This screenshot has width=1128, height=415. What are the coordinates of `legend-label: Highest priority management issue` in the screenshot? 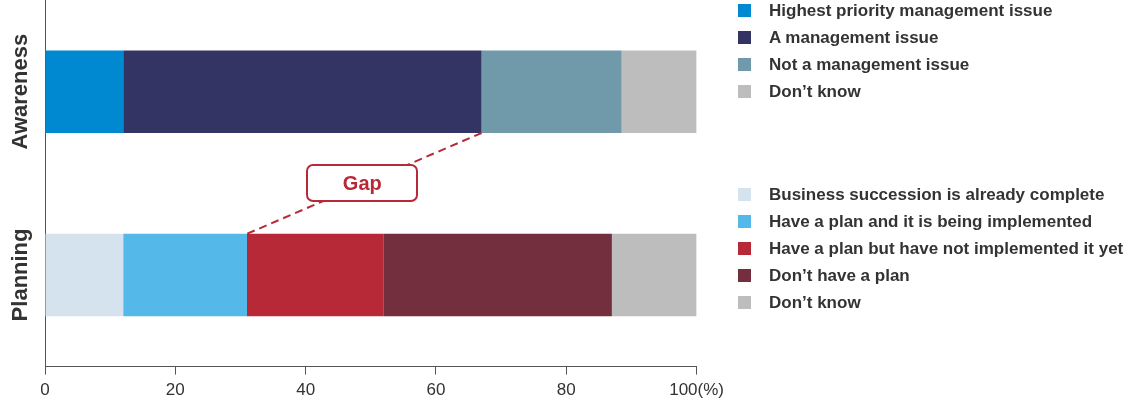 It's located at (911, 11).